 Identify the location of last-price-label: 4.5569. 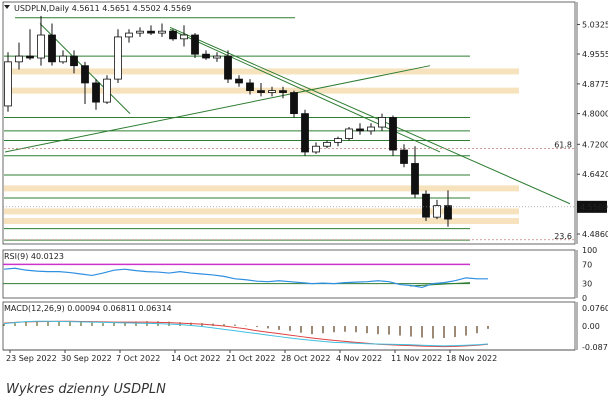
(594, 207).